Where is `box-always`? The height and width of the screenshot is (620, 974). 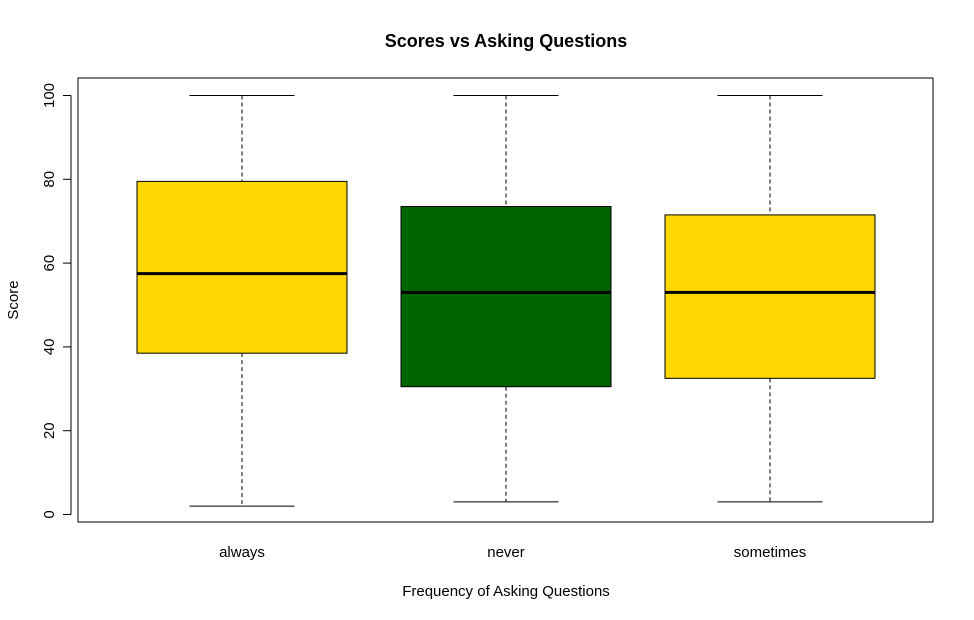
box-always is located at coordinates (242, 301).